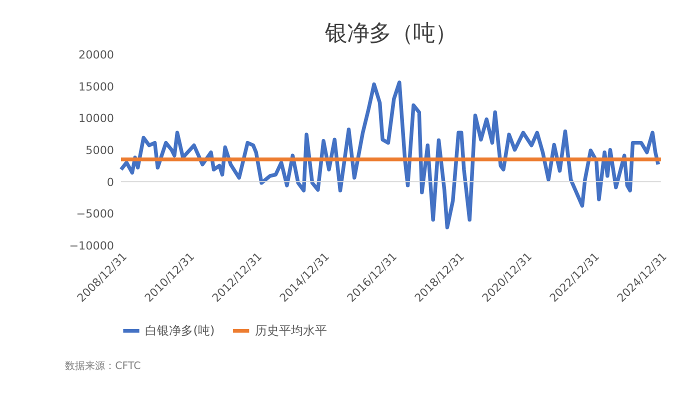 The image size is (687, 402). What do you see at coordinates (96, 119) in the screenshot?
I see `y-tick-label: 10000` at bounding box center [96, 119].